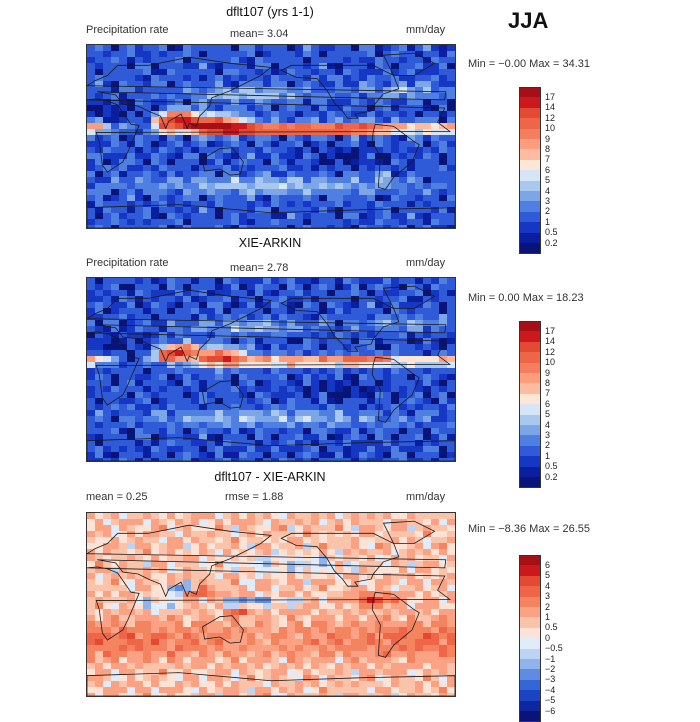 This screenshot has width=700, height=722. What do you see at coordinates (271, 604) in the screenshot?
I see `panel-3-map` at bounding box center [271, 604].